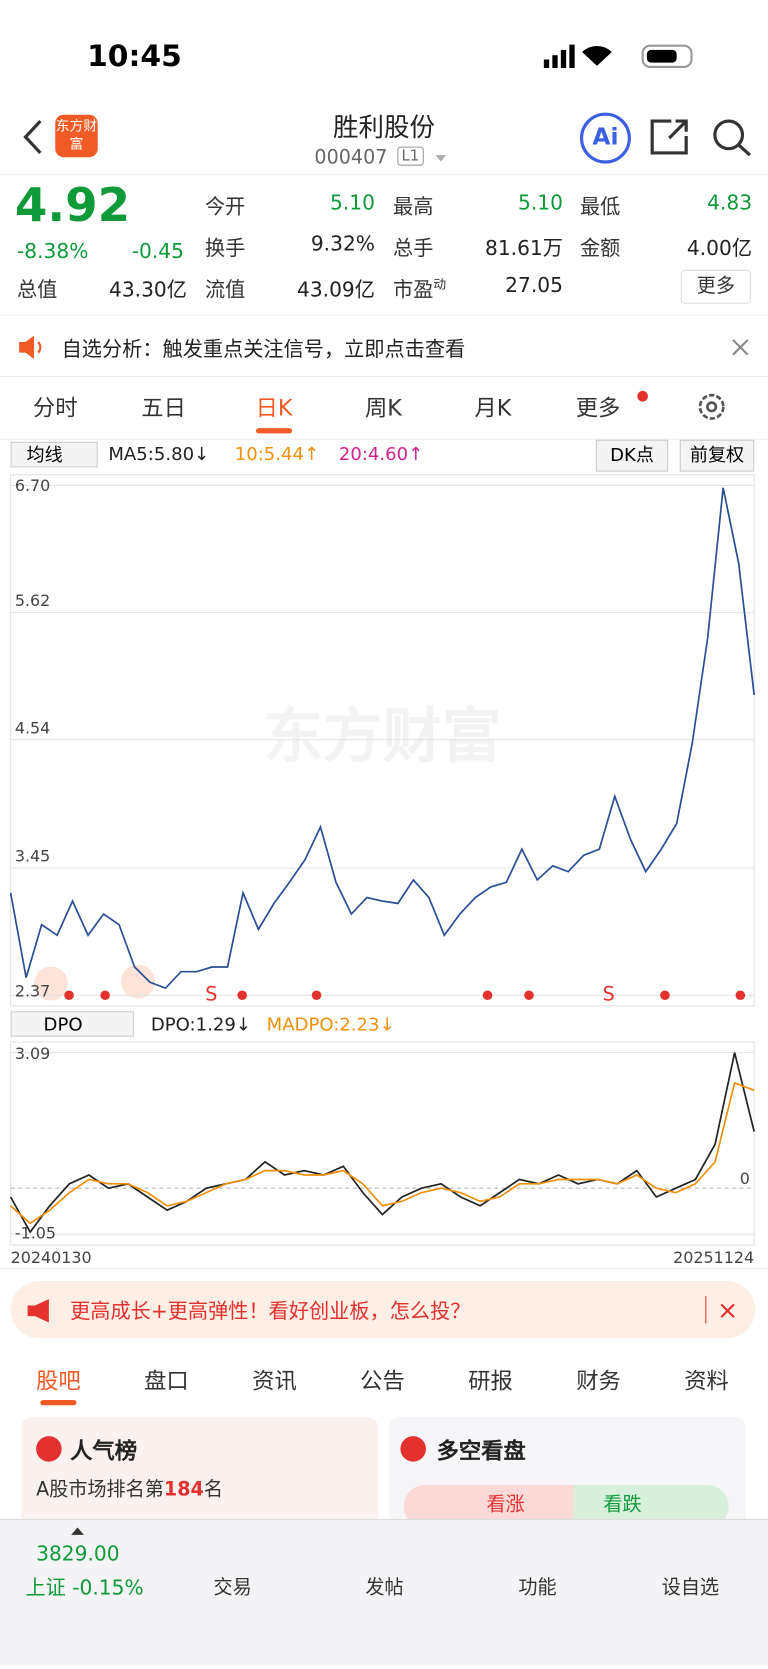 The height and width of the screenshot is (1669, 768). I want to click on section-tab: 资料, so click(706, 1381).